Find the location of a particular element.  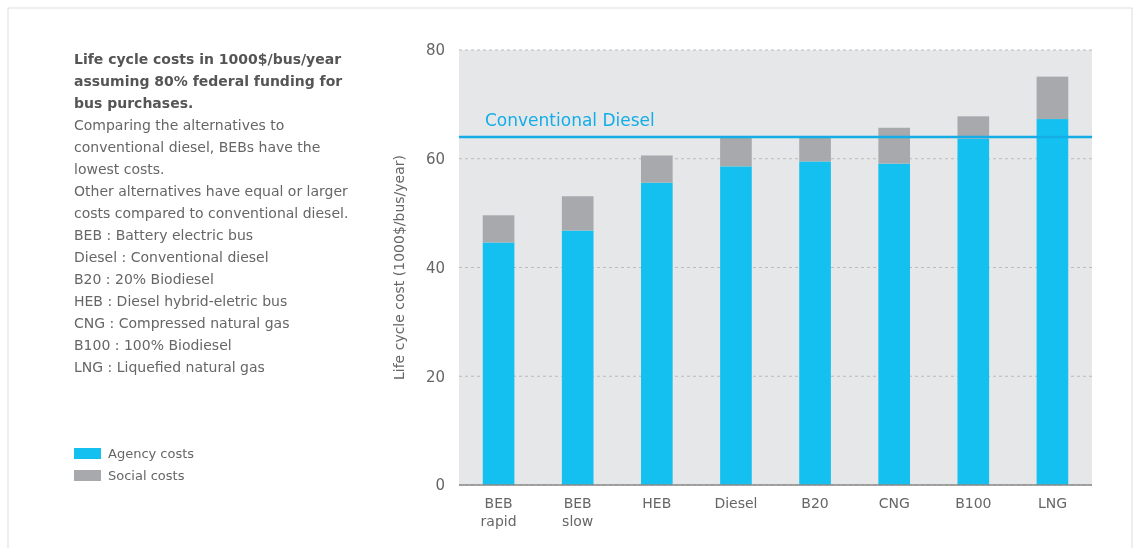

text: LNG : Liquefied natural gas is located at coordinates (170, 367).